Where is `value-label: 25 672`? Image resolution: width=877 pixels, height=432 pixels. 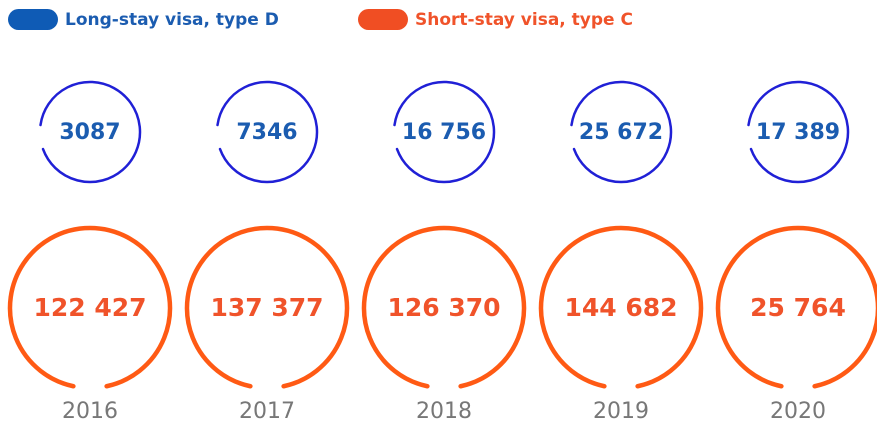
value-label: 25 672 is located at coordinates (621, 132).